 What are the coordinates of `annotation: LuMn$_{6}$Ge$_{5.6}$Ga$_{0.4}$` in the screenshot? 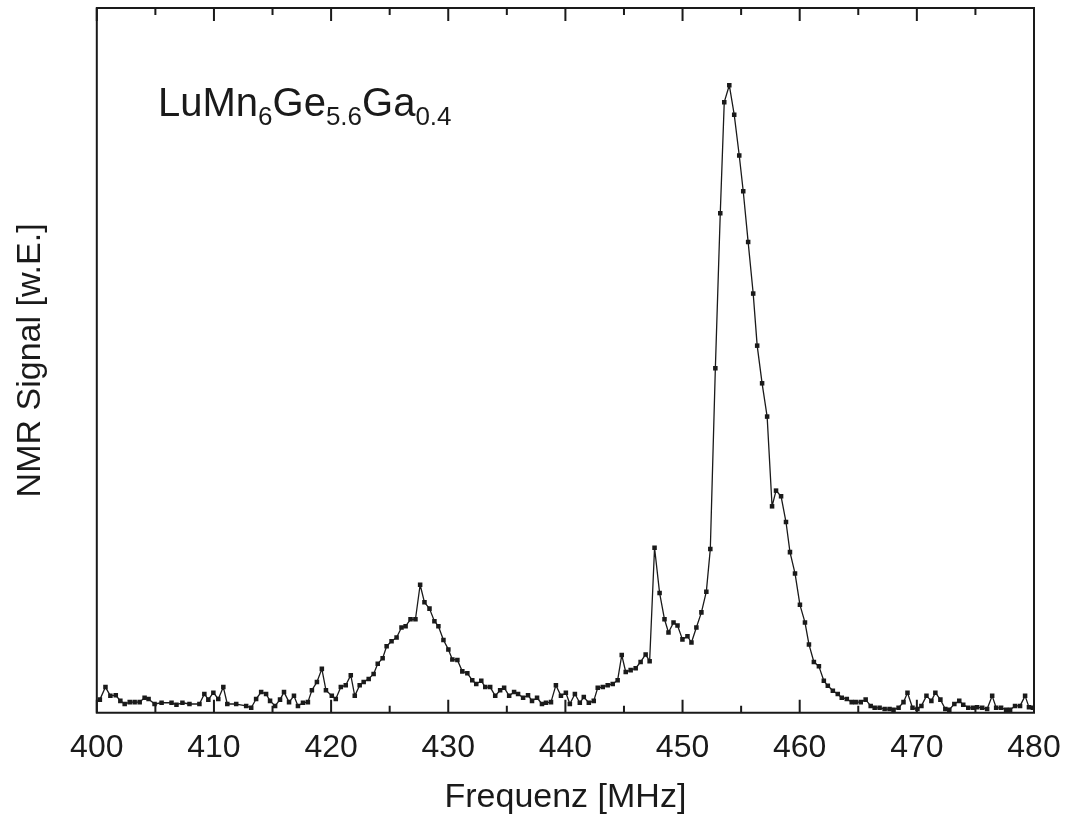 It's located at (305, 106).